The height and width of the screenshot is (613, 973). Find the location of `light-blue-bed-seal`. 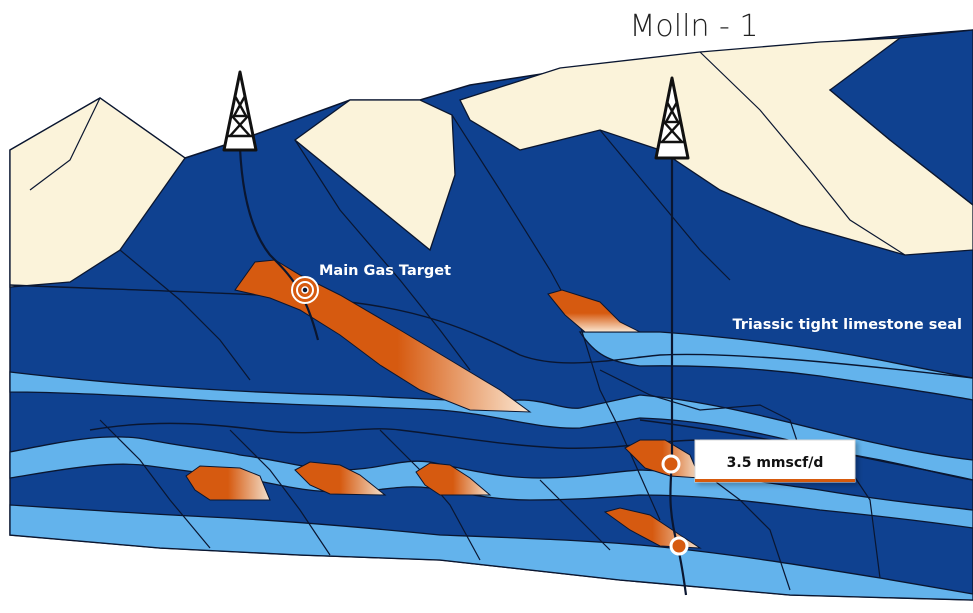

light-blue-bed-seal is located at coordinates (775, 366).